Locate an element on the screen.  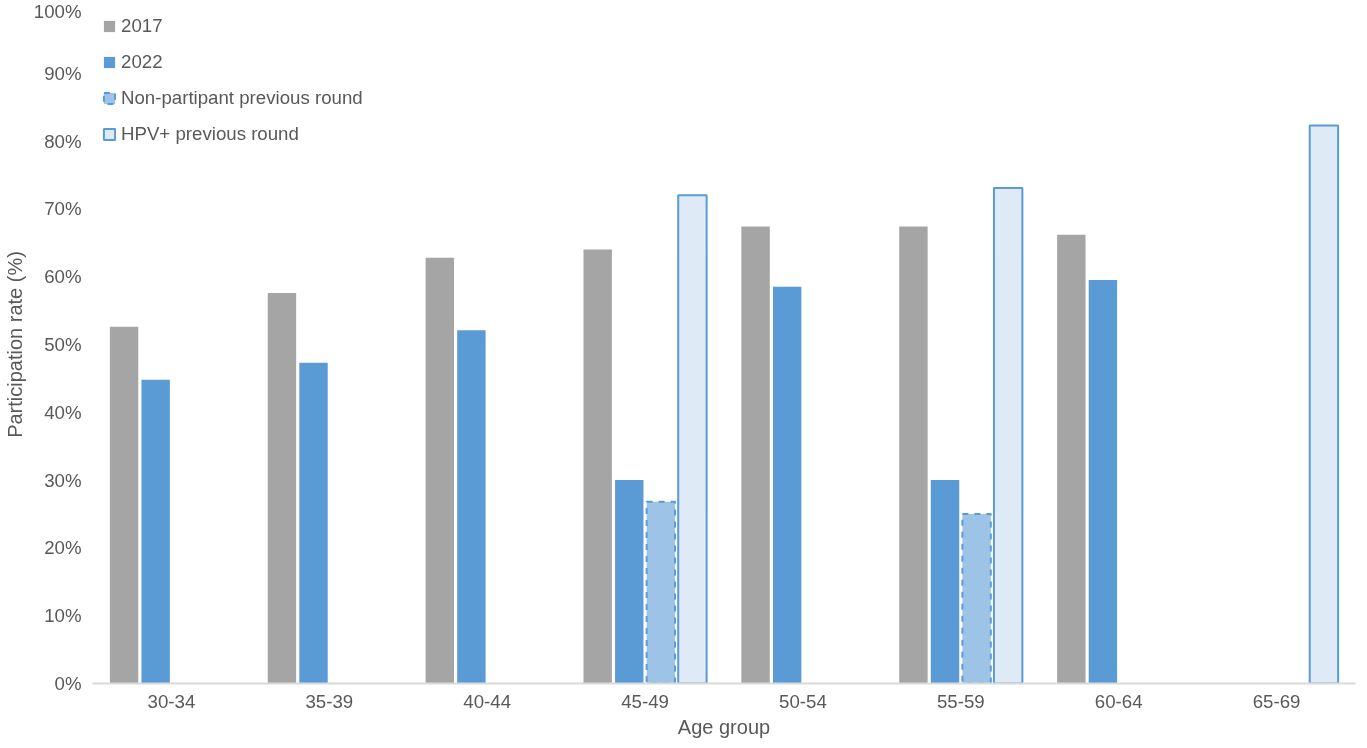
y-tick-label: 60% is located at coordinates (63, 277).